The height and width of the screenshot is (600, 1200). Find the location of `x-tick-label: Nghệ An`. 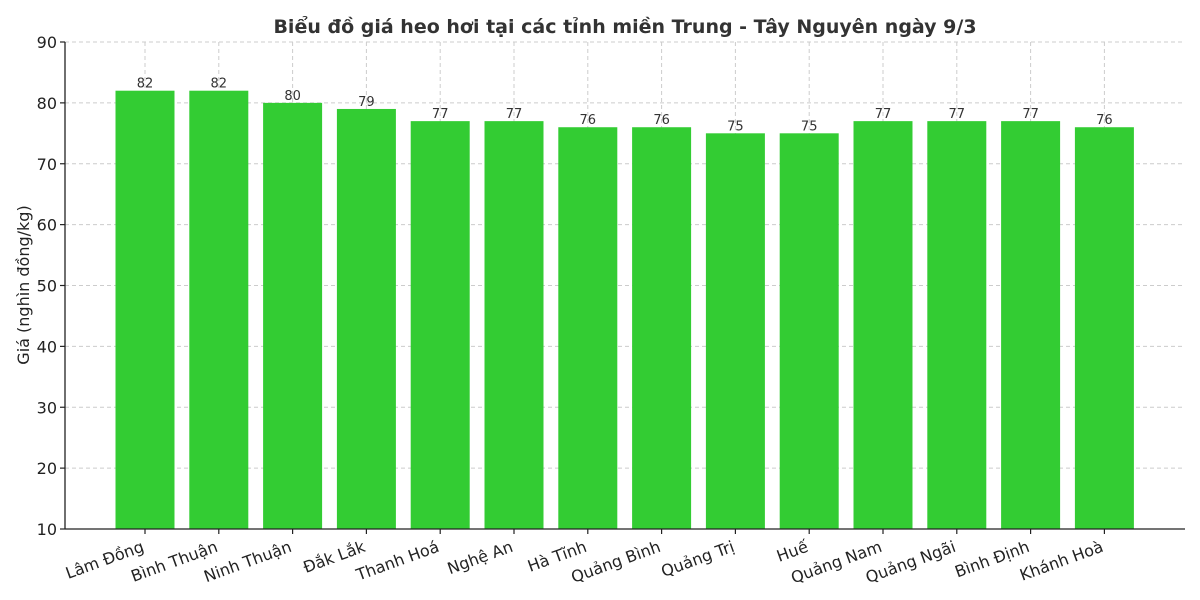

x-tick-label: Nghệ An is located at coordinates (480, 557).